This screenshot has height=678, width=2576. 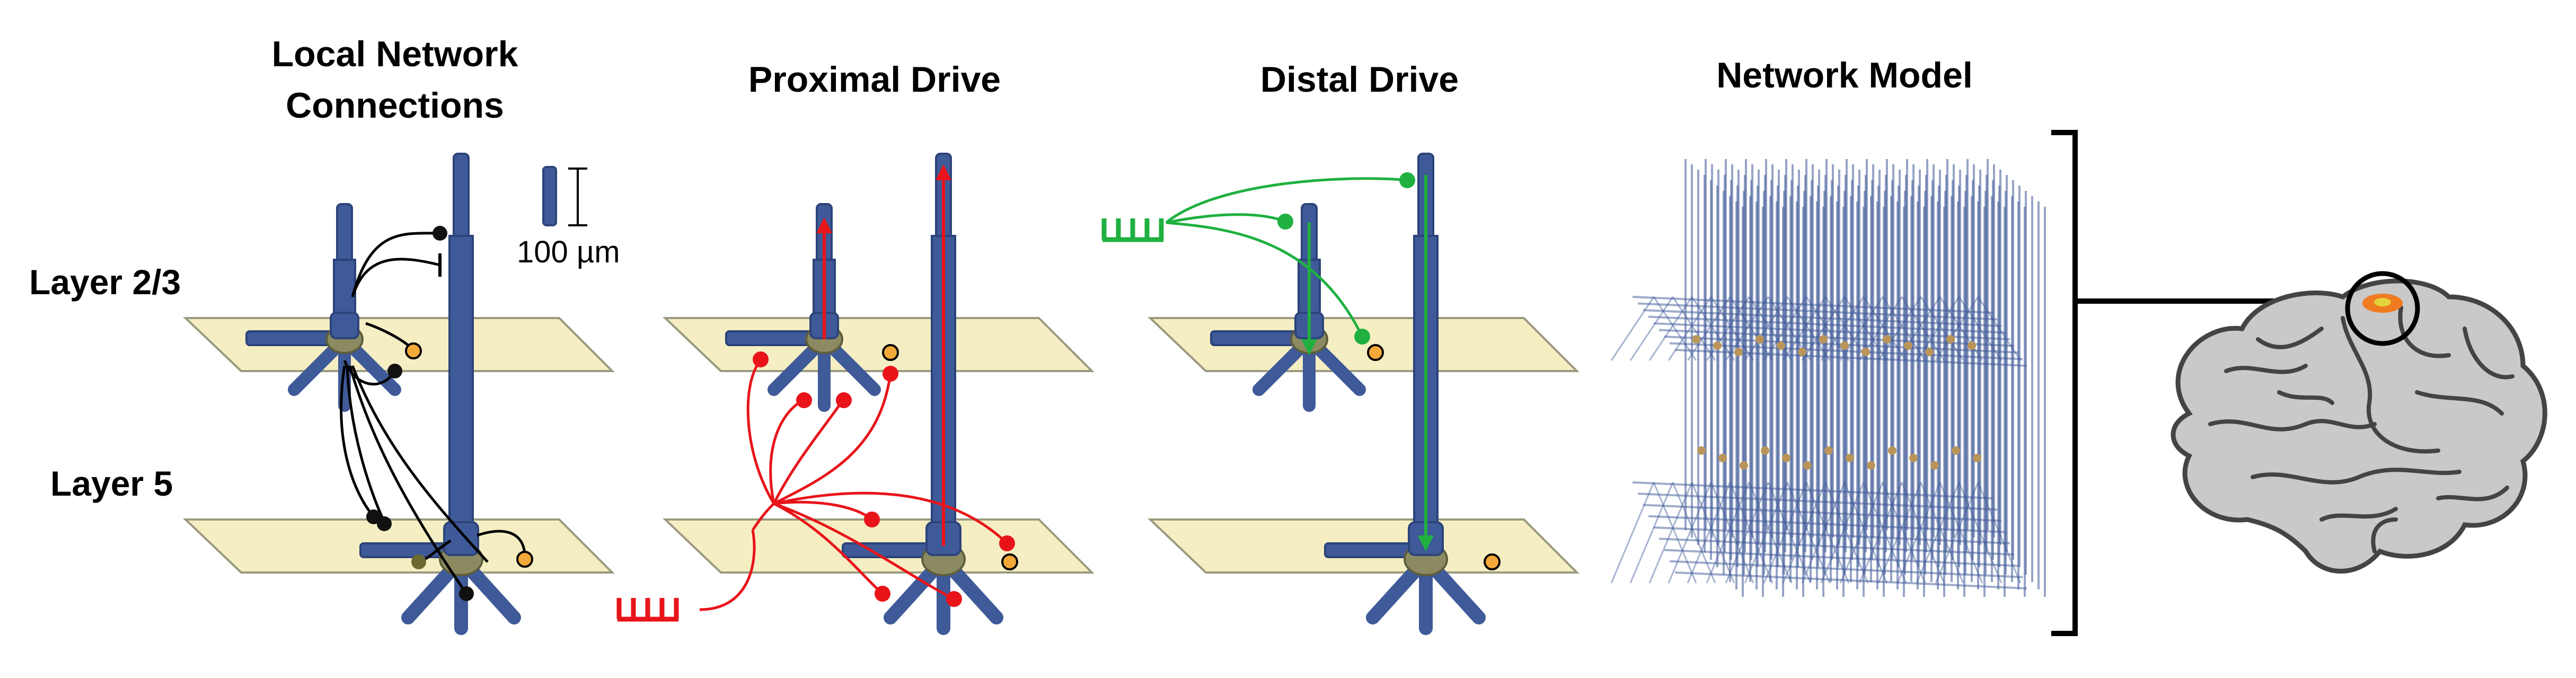 What do you see at coordinates (1844, 75) in the screenshot?
I see `panel-title-model: Network Model` at bounding box center [1844, 75].